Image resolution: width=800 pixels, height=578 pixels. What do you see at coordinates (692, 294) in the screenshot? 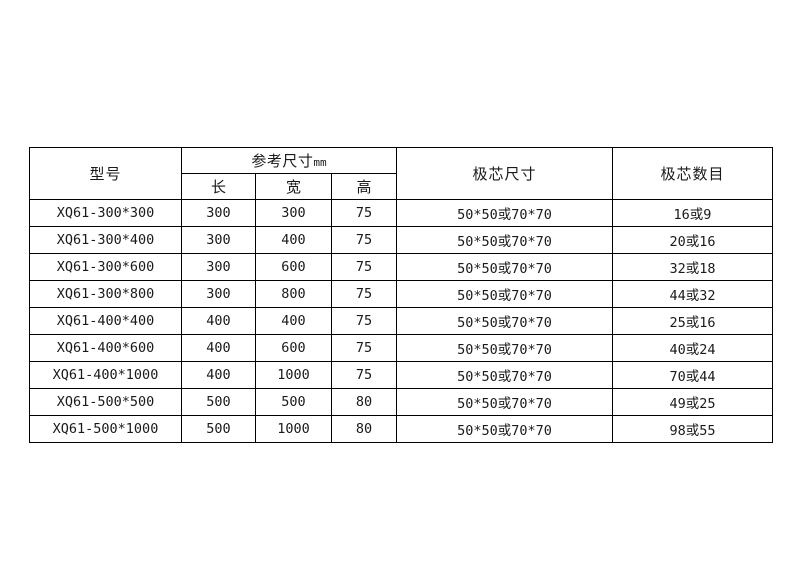
I see `cell-core-count: 44或32` at bounding box center [692, 294].